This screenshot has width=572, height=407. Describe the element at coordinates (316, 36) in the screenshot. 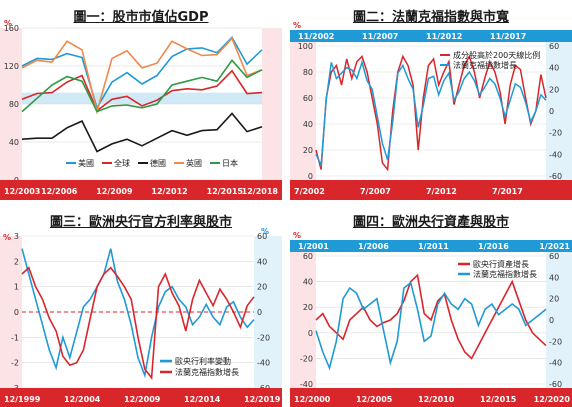

I see `x-top-tick-label: 11/2002` at that location.